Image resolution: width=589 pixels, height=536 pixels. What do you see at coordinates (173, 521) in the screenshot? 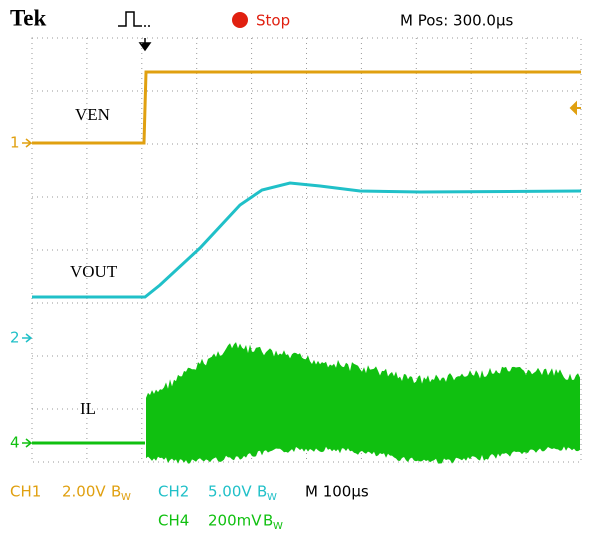
I see `channel-name: CH4` at bounding box center [173, 521].